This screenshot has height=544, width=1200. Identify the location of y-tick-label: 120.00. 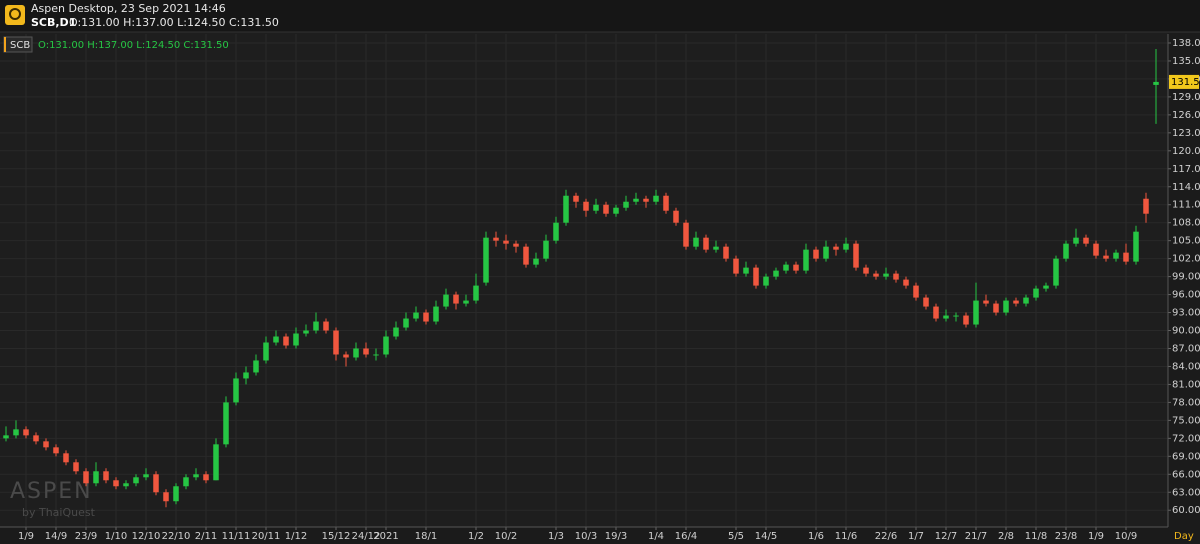
(1186, 151).